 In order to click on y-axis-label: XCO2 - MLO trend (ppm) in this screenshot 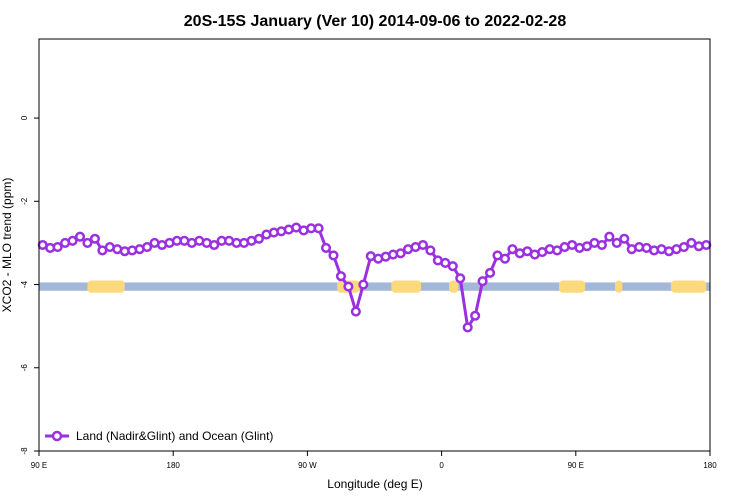, I will do `click(7, 245)`.